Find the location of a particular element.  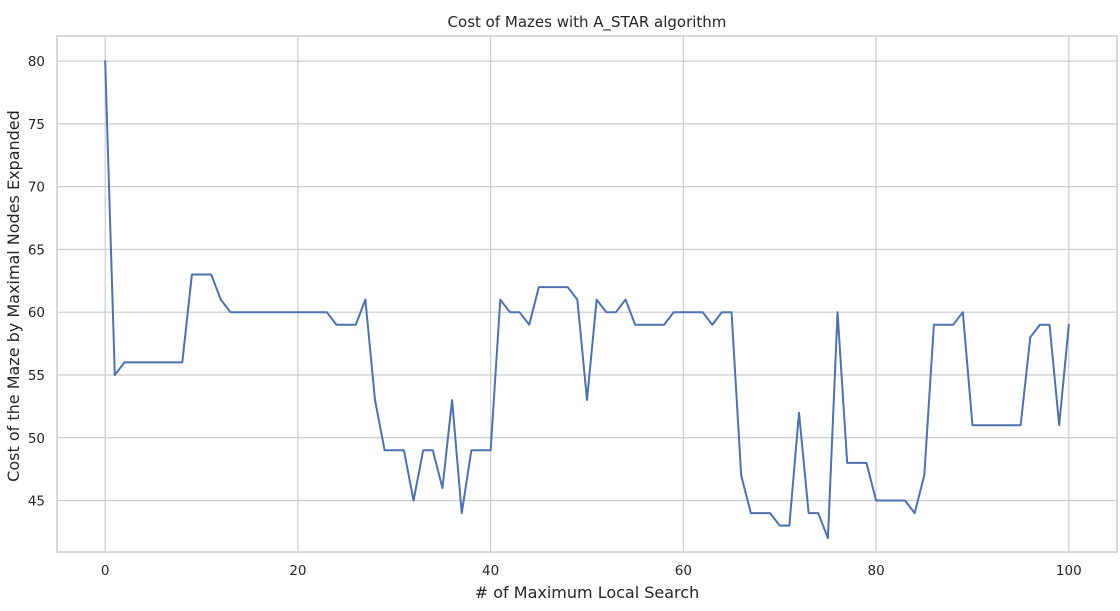

y-tick-label: 60 is located at coordinates (36, 313).